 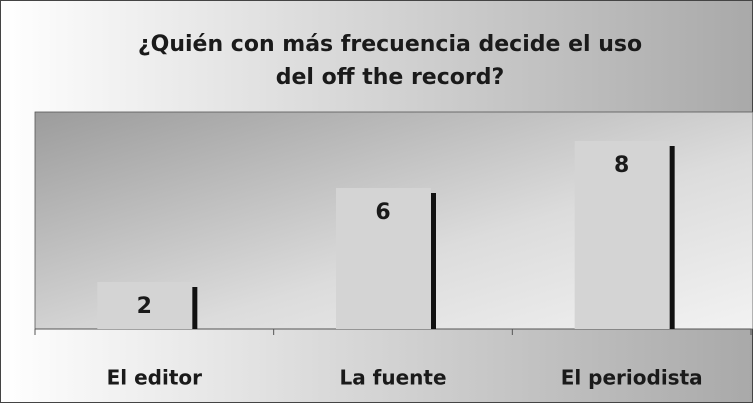 What do you see at coordinates (382, 212) in the screenshot?
I see `value-label: 6` at bounding box center [382, 212].